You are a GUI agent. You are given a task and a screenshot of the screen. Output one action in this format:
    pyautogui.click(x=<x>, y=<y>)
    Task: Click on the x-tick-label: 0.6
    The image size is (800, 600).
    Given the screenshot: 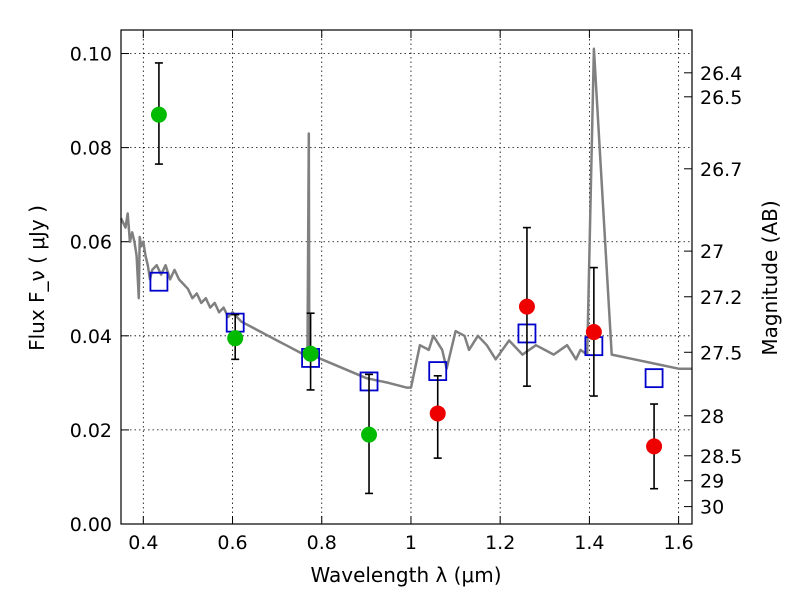 What is the action you would take?
    pyautogui.click(x=232, y=543)
    